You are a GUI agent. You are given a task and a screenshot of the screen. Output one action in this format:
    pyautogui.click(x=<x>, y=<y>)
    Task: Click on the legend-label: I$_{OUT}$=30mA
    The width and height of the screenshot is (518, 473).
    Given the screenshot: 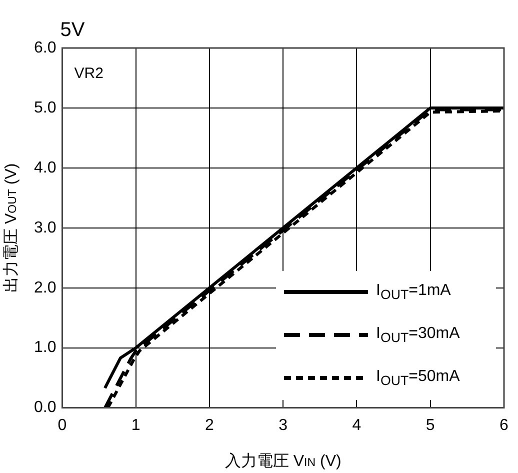 What is the action you would take?
    pyautogui.click(x=418, y=335)
    